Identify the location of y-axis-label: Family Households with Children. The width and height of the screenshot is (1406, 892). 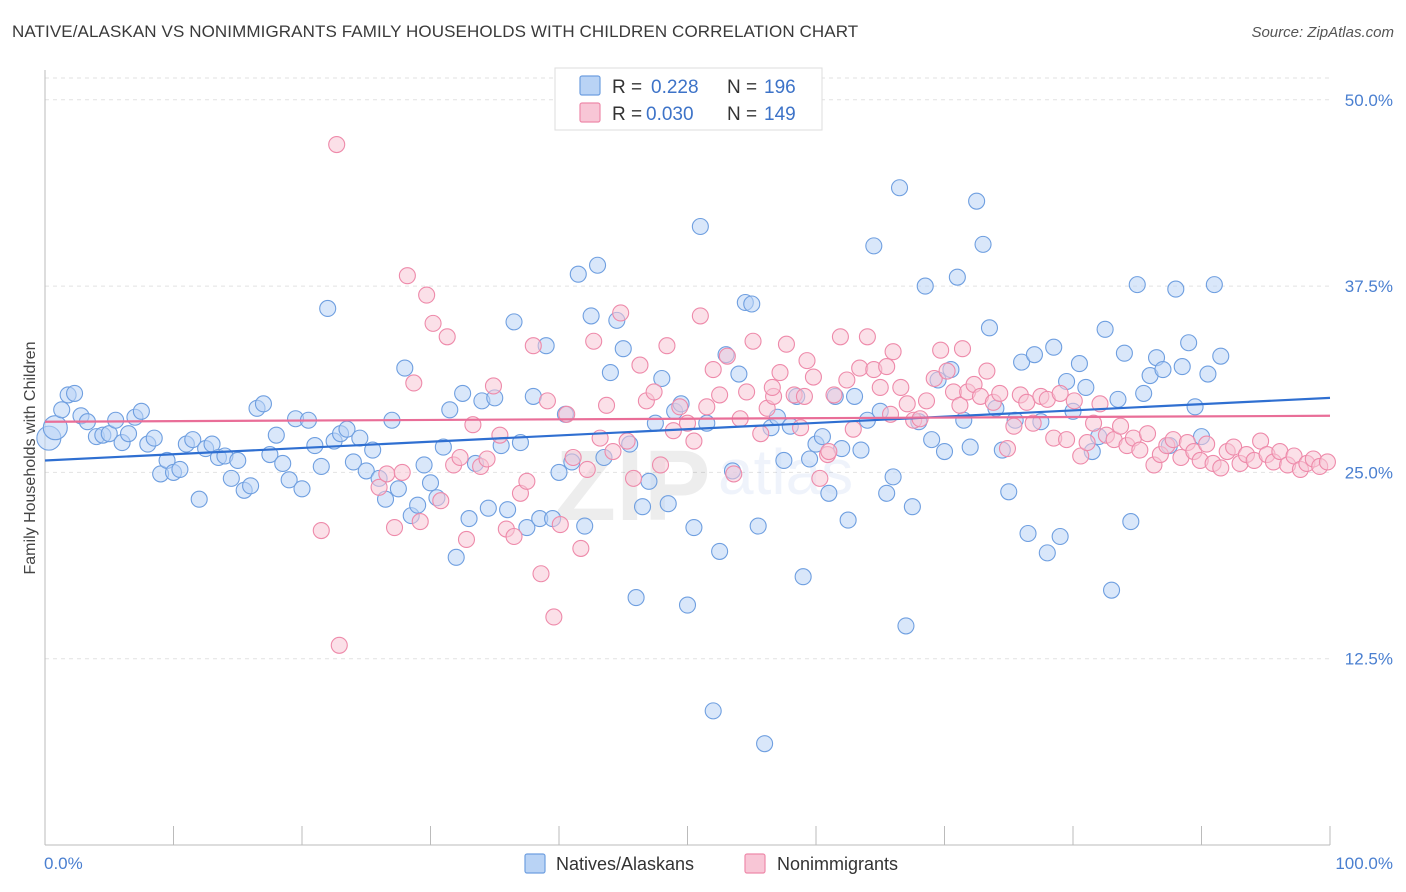
(30, 458).